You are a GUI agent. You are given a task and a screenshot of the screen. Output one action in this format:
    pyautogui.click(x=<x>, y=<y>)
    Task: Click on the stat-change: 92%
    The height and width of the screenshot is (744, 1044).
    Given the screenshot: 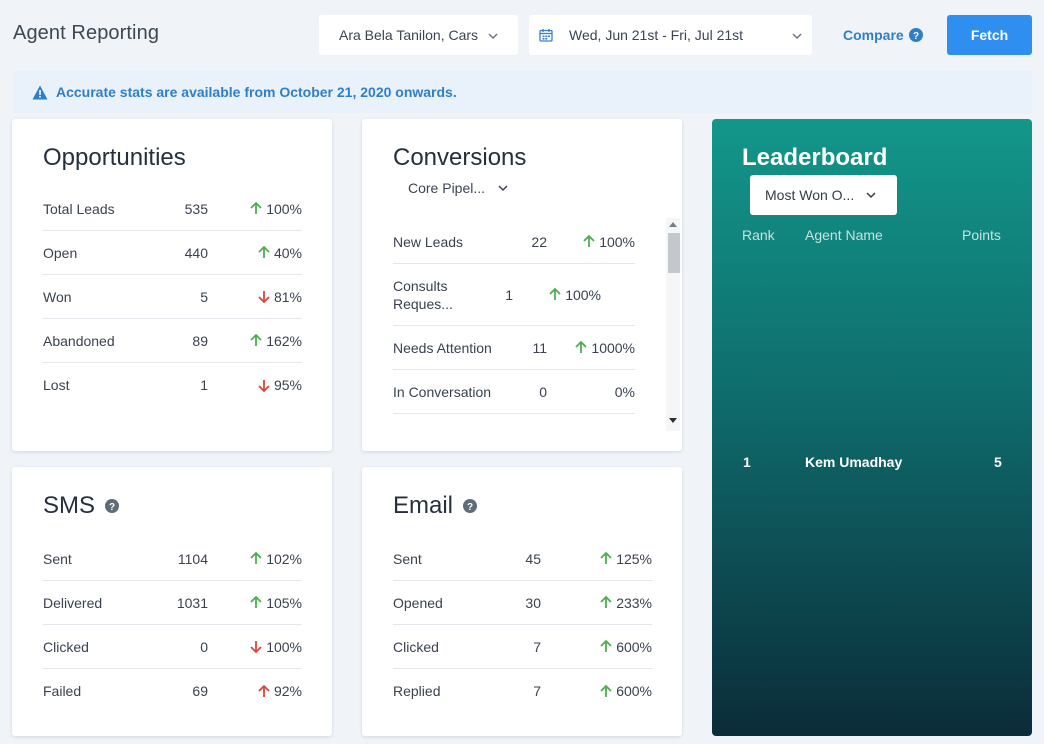 What is the action you would take?
    pyautogui.click(x=255, y=691)
    